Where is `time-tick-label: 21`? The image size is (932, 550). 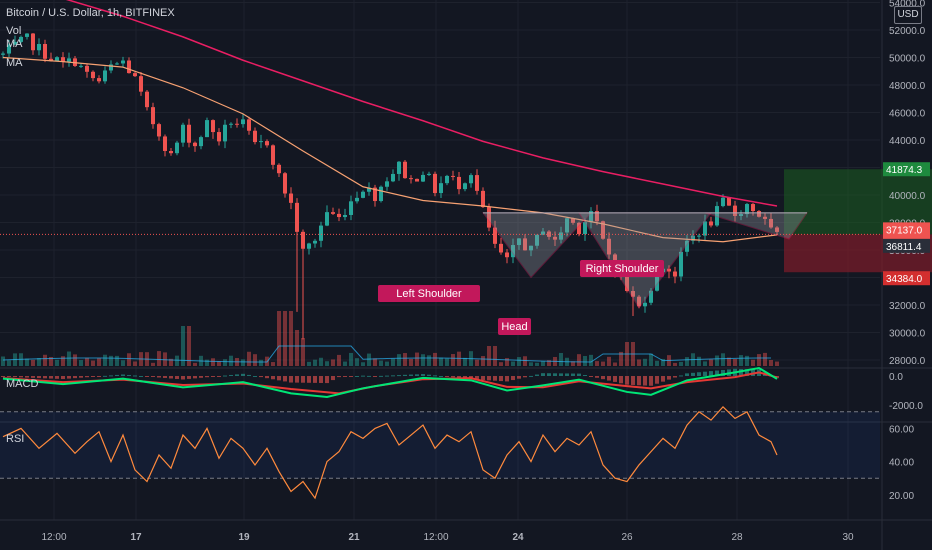 time-tick-label: 21 is located at coordinates (354, 537).